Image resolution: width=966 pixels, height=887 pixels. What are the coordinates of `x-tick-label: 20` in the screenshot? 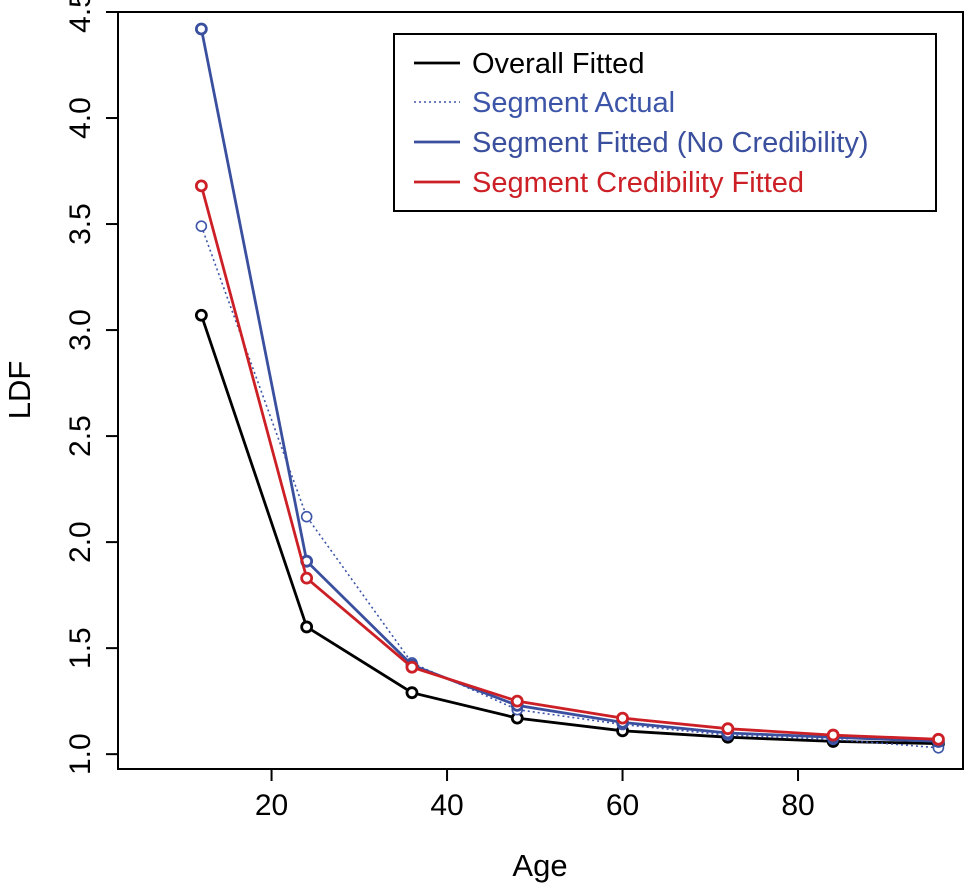 It's located at (271, 805).